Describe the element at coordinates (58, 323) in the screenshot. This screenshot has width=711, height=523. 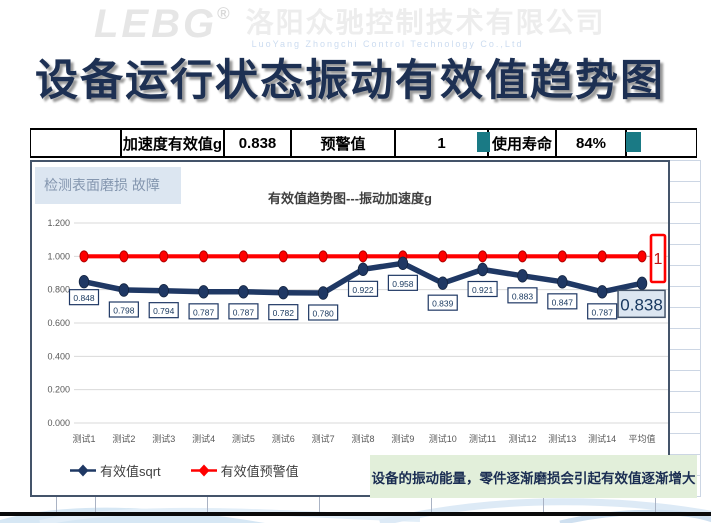
I see `y-tick-label: 0.600` at that location.